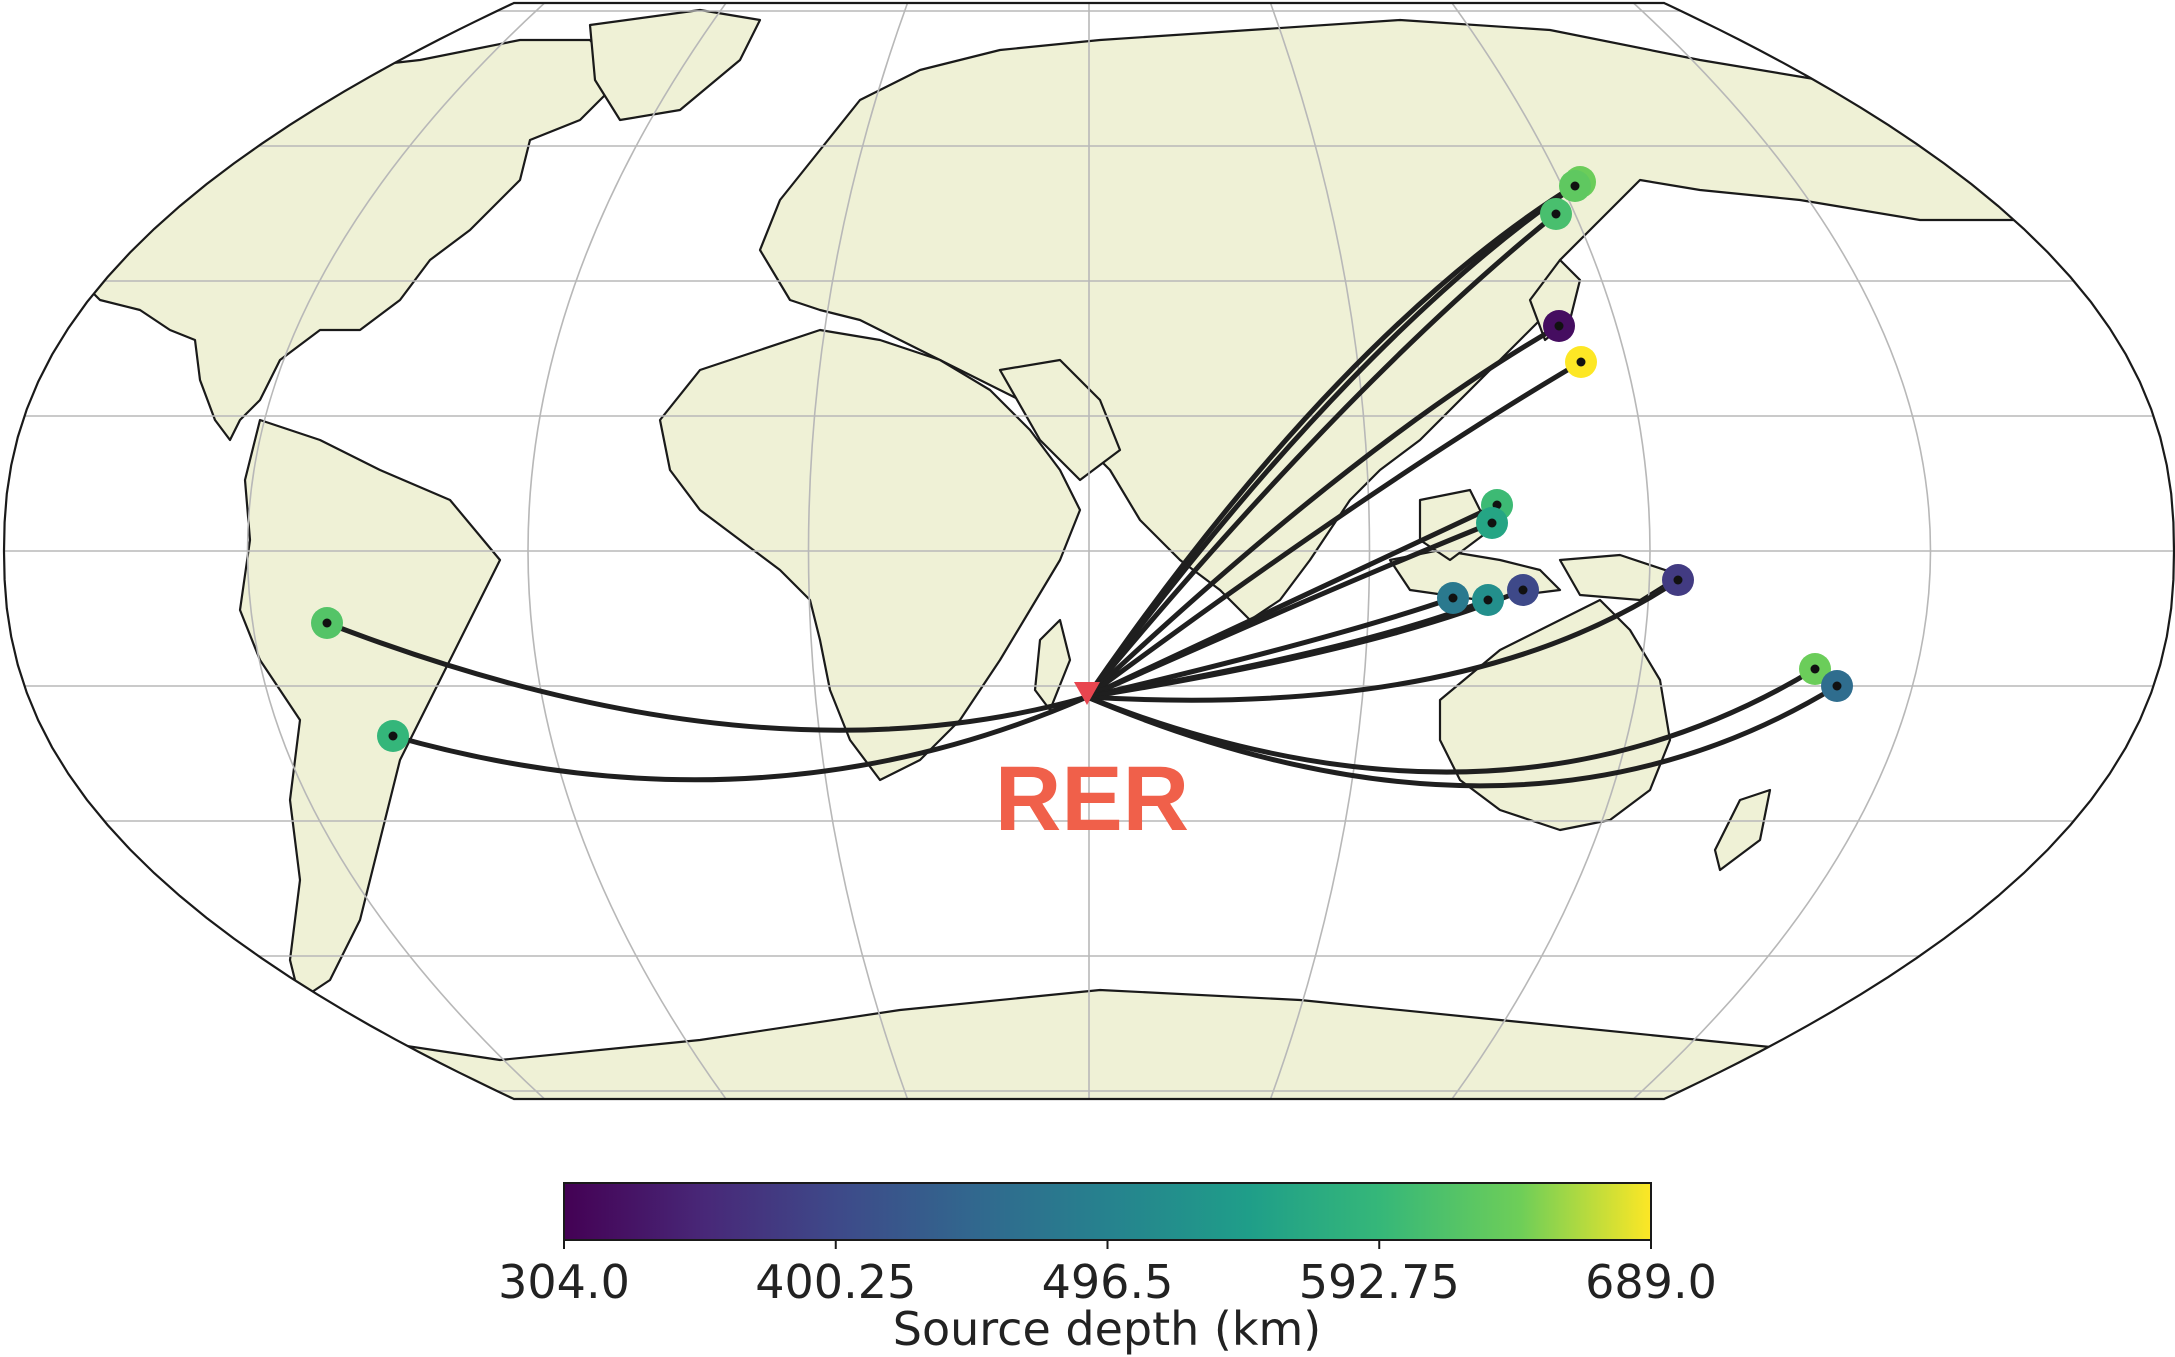  I want to click on colorbar-ticks: 304.0 400.25 496.5 592.75 689.0, so click(1107, 1274).